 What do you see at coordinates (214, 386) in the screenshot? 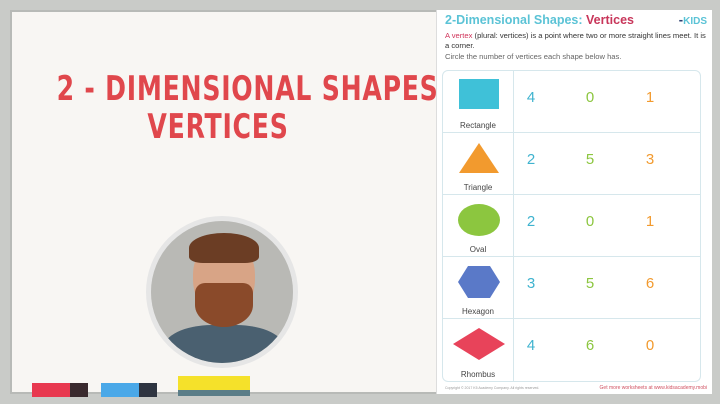
I see `yellow-sponge` at bounding box center [214, 386].